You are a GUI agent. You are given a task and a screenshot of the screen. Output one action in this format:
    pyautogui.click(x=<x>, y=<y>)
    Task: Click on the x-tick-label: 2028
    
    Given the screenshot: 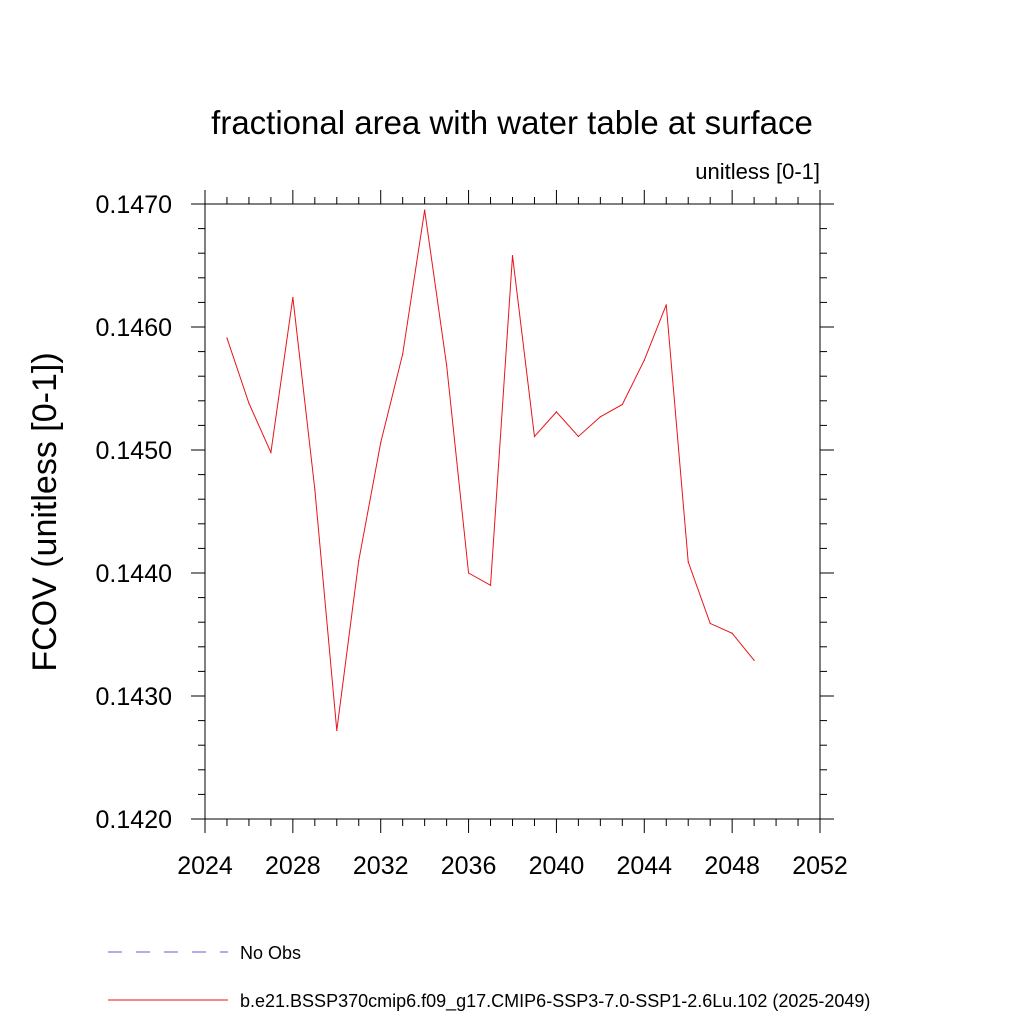 What is the action you would take?
    pyautogui.click(x=293, y=866)
    